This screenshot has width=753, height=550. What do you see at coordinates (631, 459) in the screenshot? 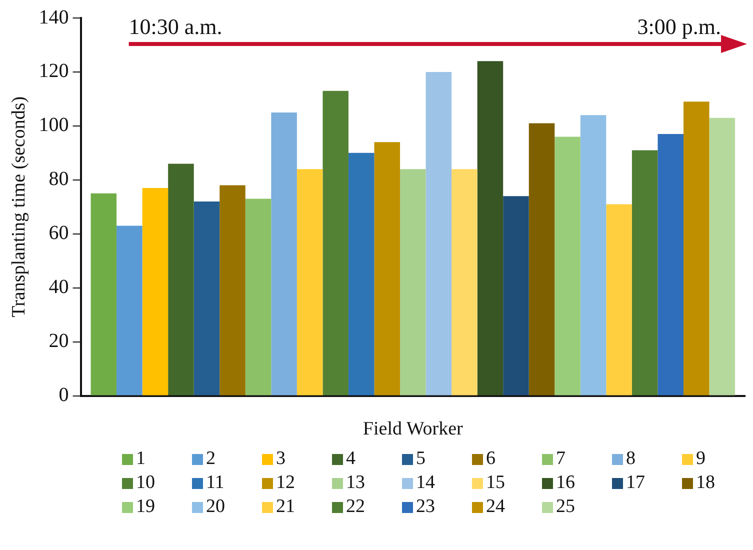
I see `legend-label: 8` at bounding box center [631, 459].